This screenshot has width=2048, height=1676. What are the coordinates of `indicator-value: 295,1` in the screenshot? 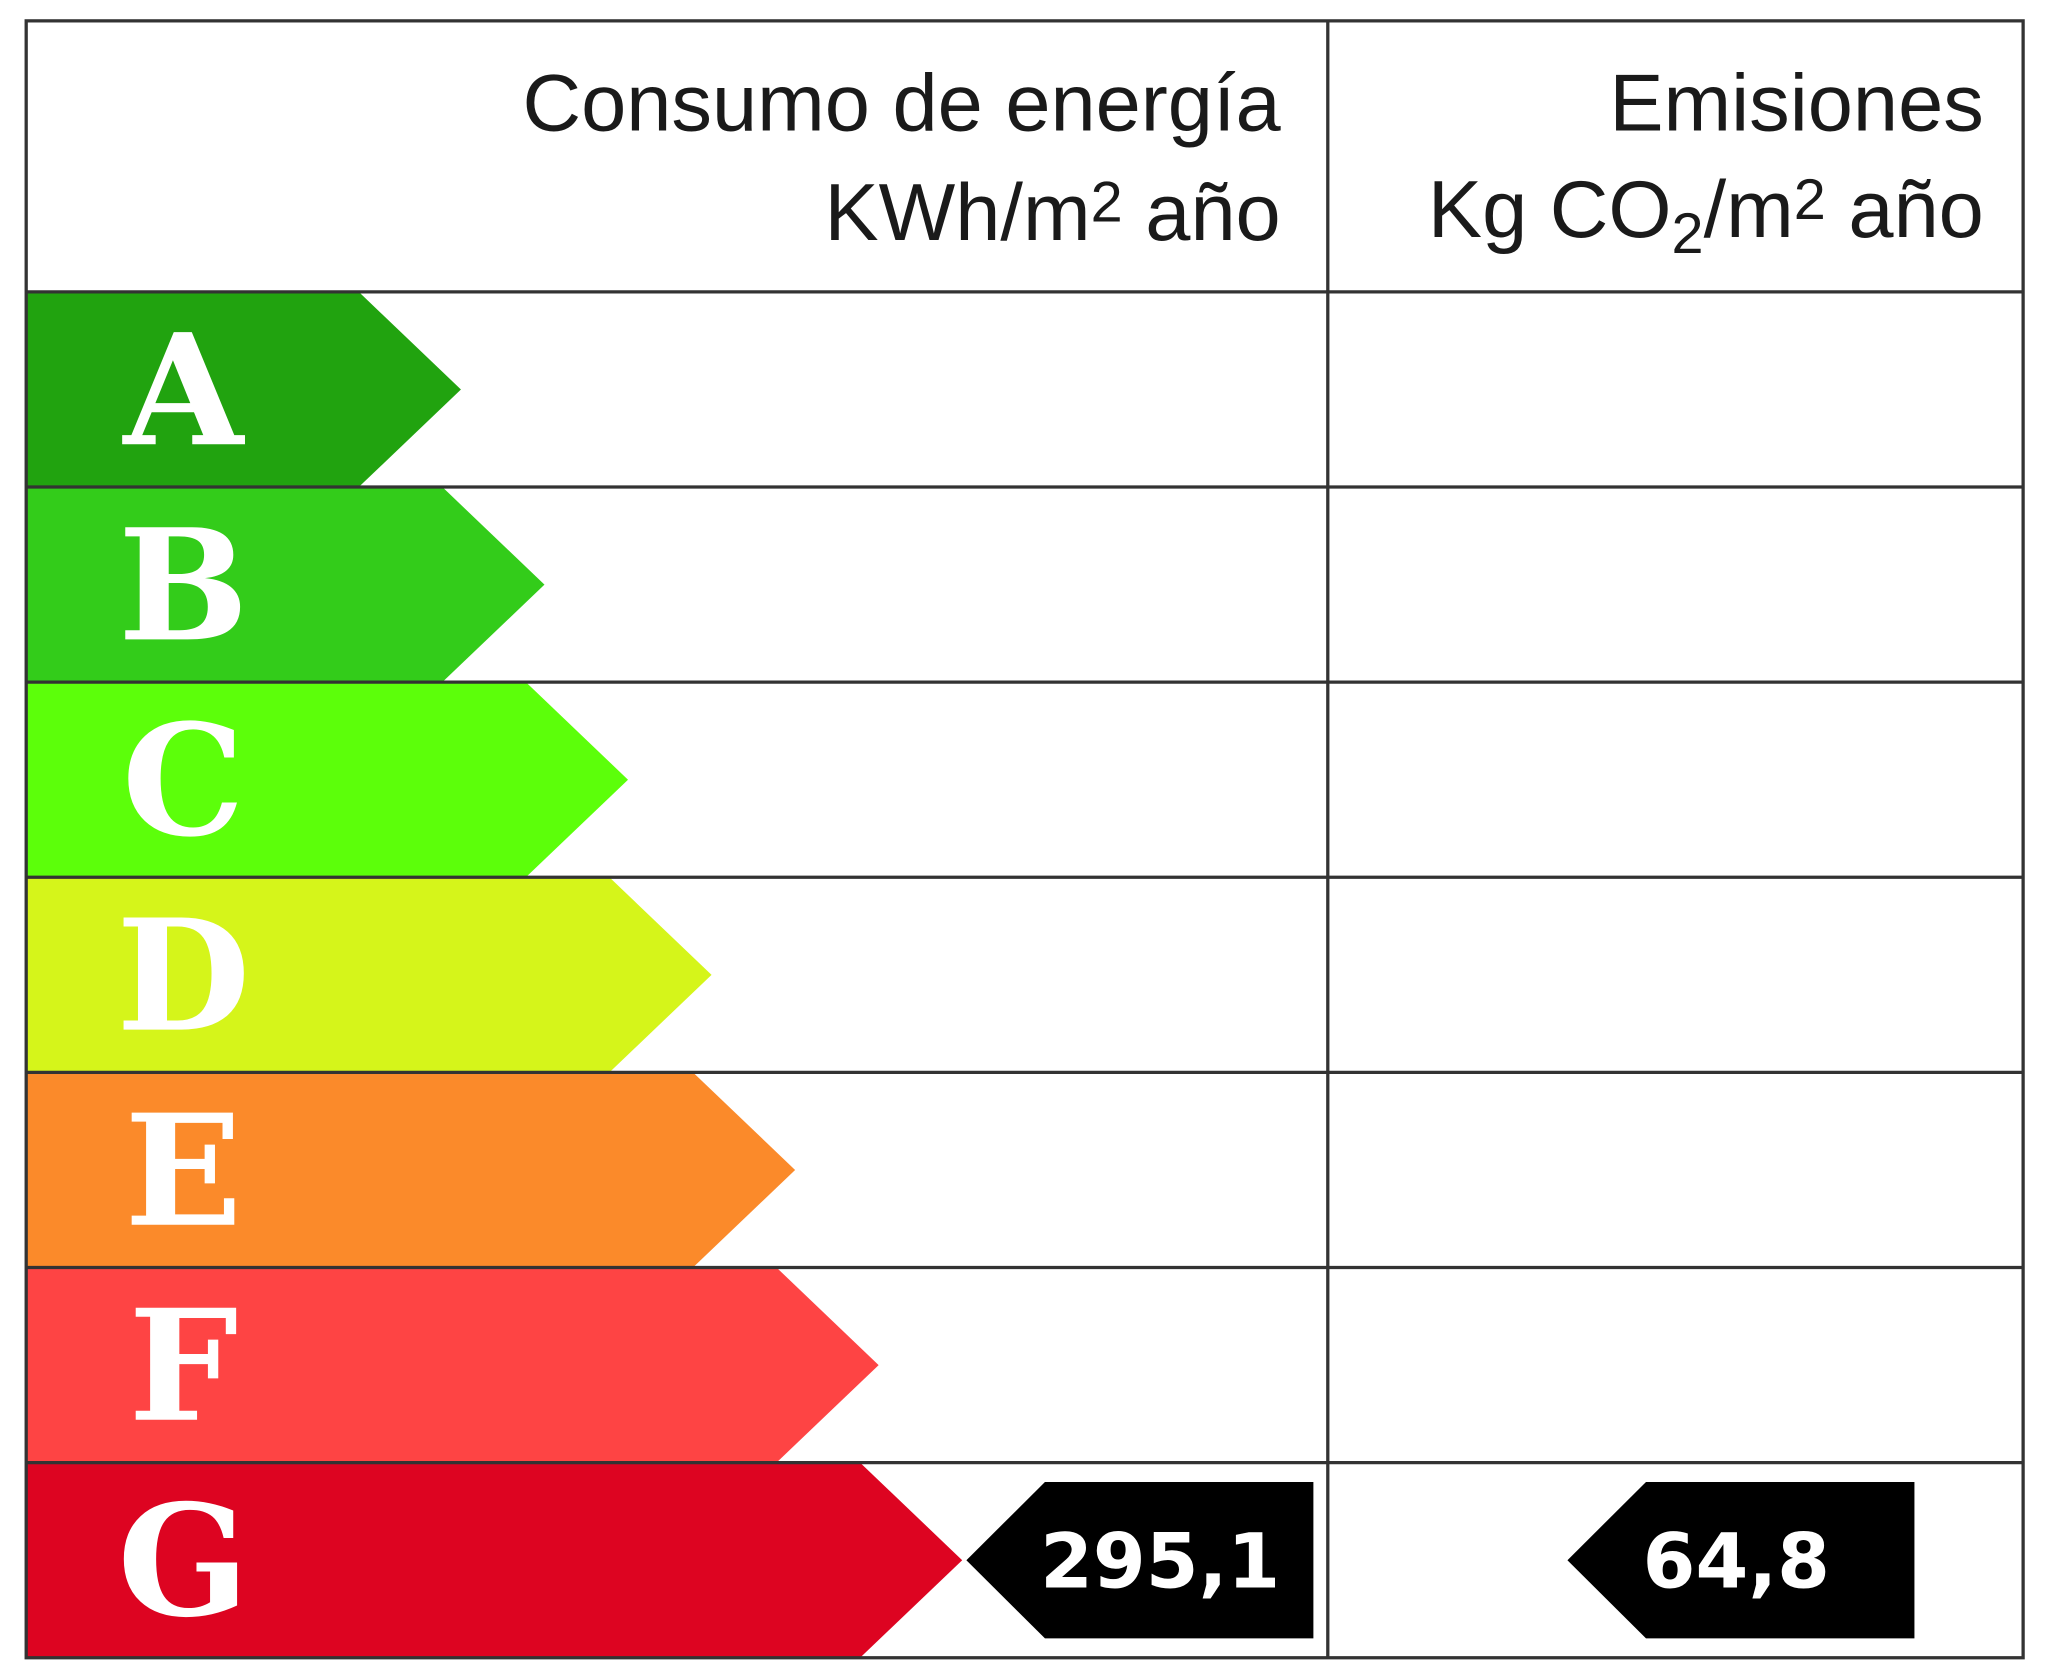 It's located at (1160, 1562).